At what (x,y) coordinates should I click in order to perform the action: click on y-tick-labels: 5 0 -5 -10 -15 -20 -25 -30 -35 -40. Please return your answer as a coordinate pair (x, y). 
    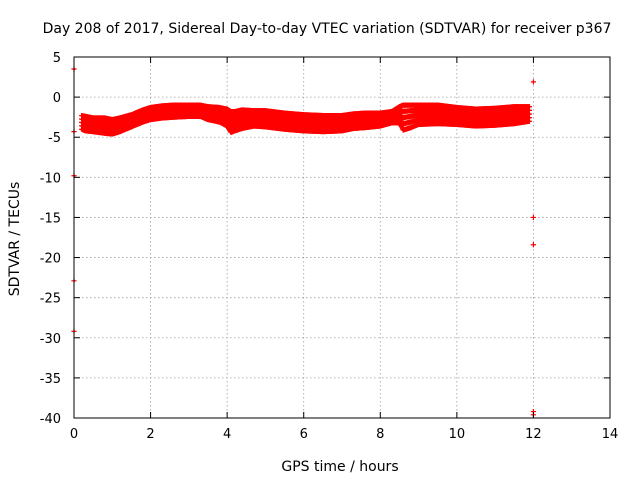
    Looking at the image, I should click on (50, 239).